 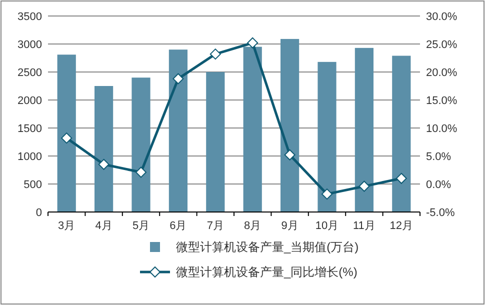 I want to click on y2-tick-label: 15.0%, so click(x=442, y=101).